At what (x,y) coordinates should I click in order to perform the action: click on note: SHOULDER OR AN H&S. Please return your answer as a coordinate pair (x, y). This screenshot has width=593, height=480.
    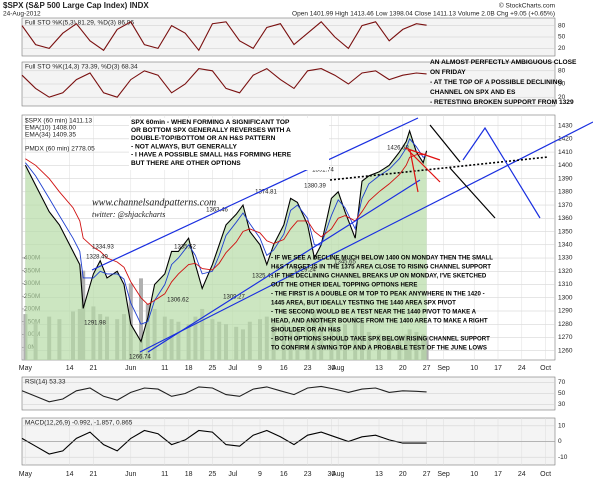
    Looking at the image, I should click on (306, 330).